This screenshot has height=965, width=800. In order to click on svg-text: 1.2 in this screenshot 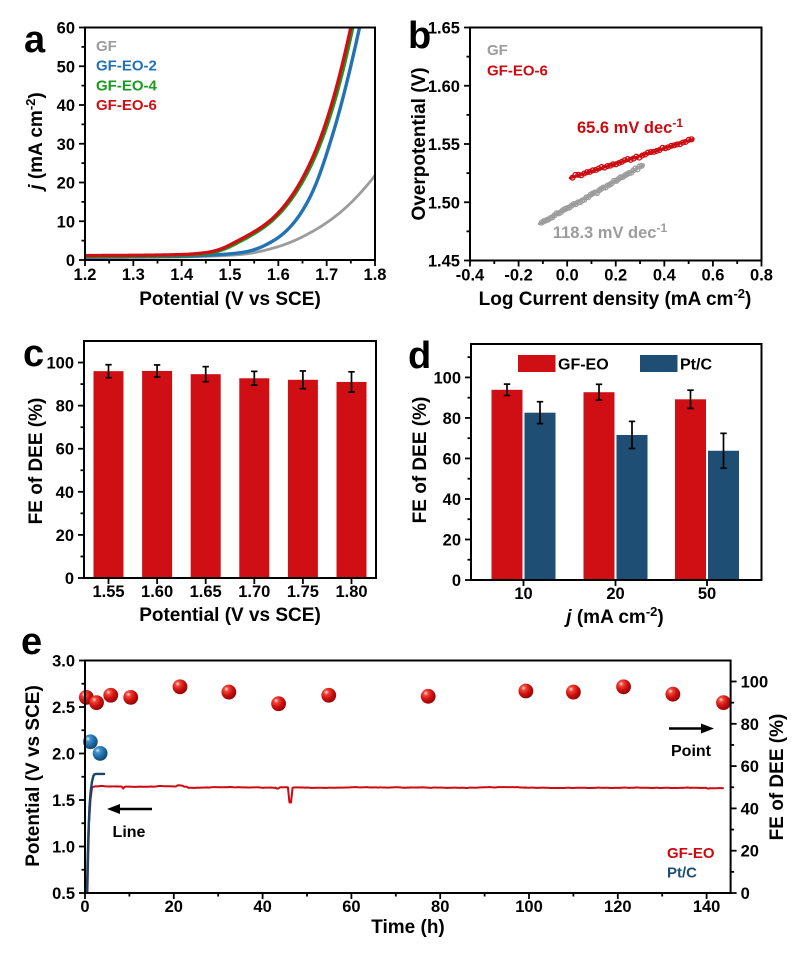, I will do `click(85, 275)`.